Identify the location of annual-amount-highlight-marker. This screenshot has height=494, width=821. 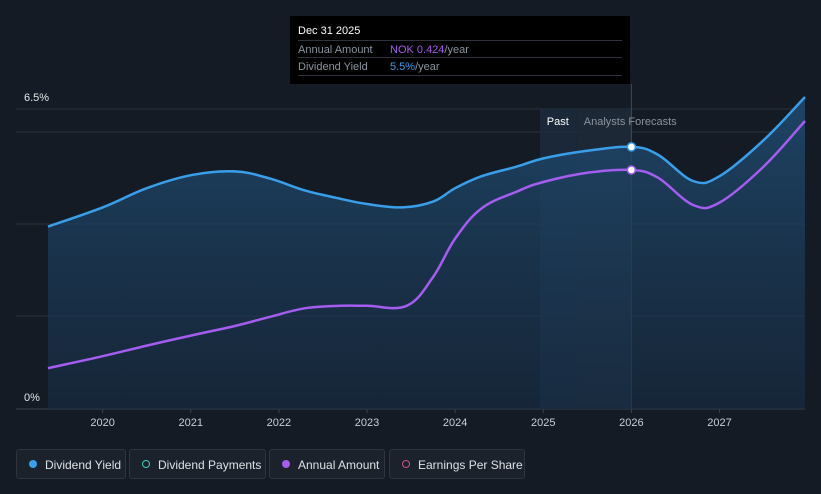
(631, 170).